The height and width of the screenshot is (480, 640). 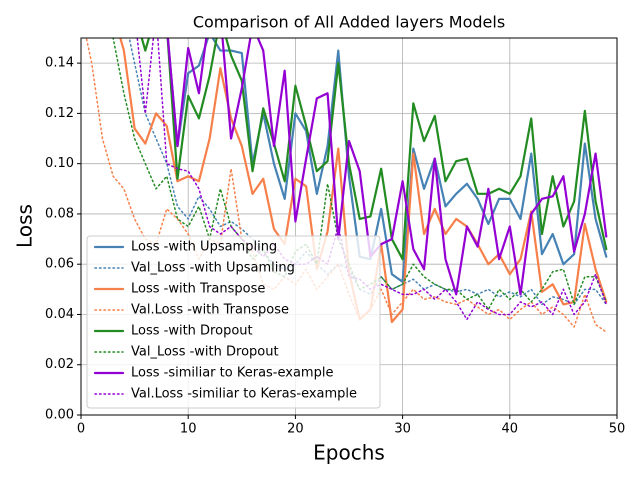 I want to click on x-tick-label: 10, so click(x=188, y=429).